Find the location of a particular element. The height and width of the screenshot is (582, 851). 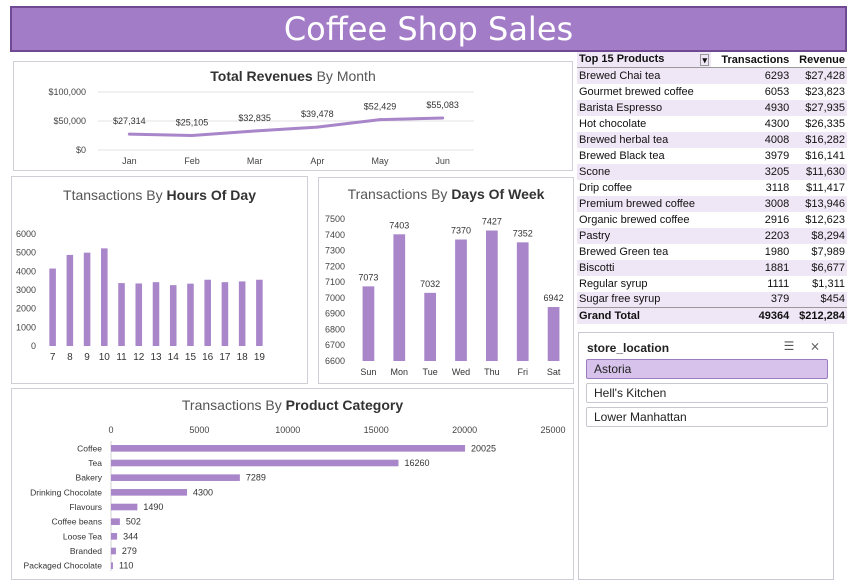

product-name-cell: Brewed Green tea is located at coordinates (624, 251).